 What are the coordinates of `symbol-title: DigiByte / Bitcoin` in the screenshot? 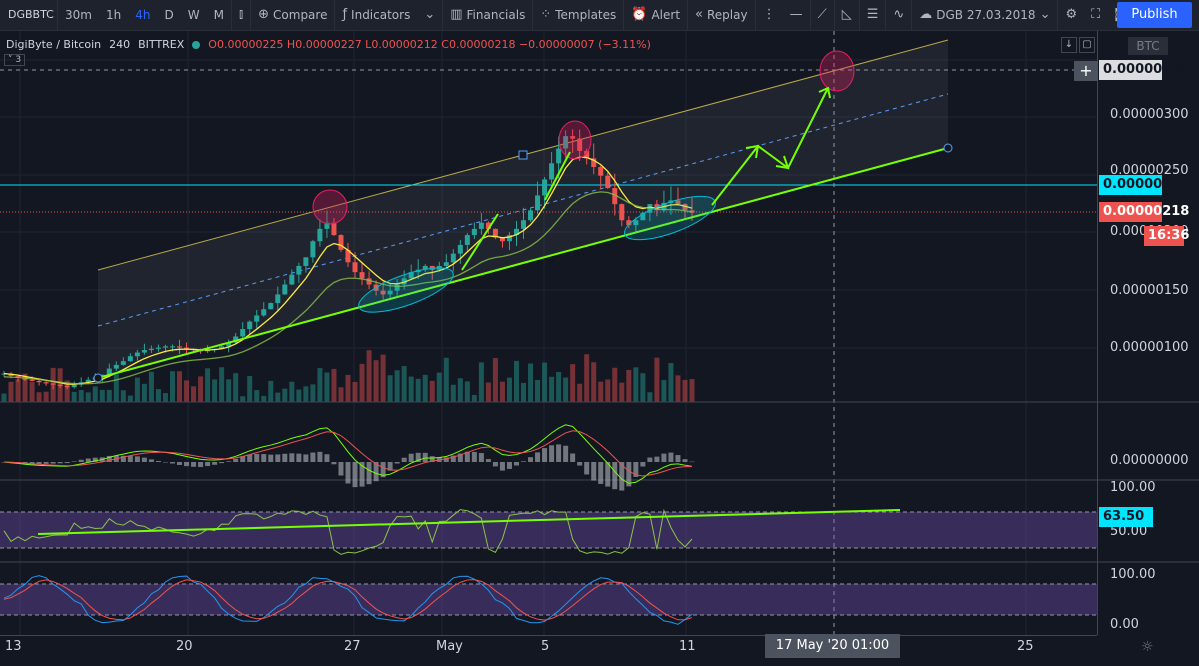 It's located at (54, 44).